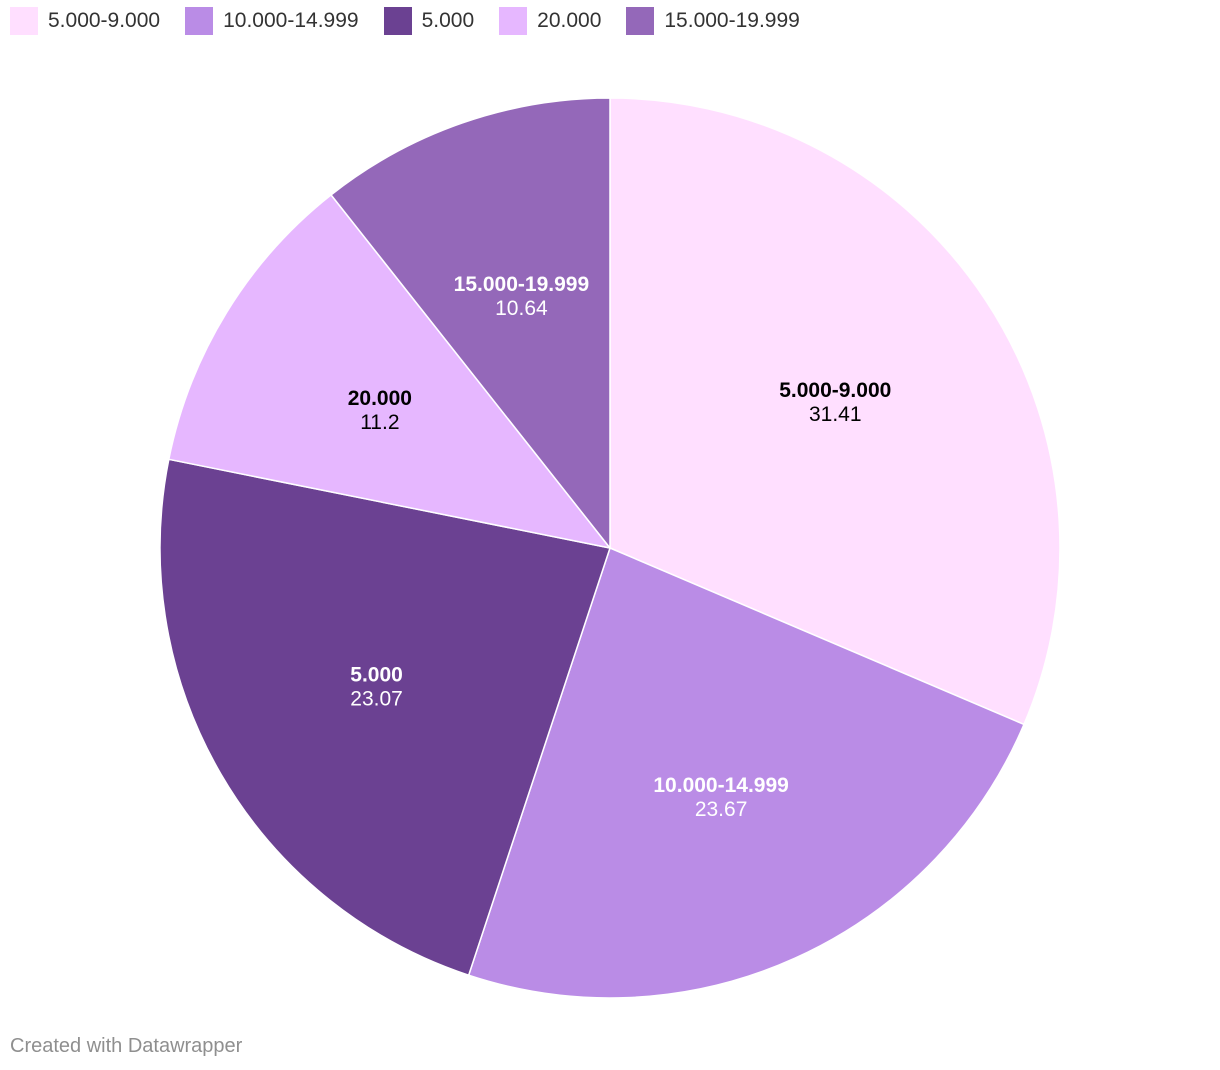 This screenshot has width=1220, height=1070. I want to click on slice-label: 20.000, so click(380, 398).